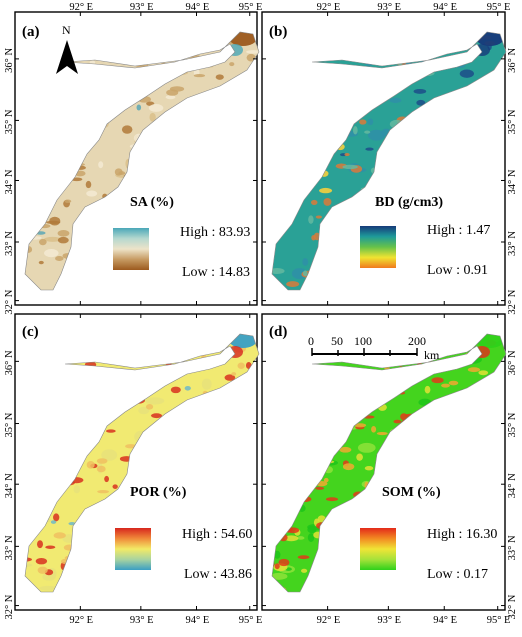 The width and height of the screenshot is (522, 637). What do you see at coordinates (411, 492) in the screenshot?
I see `panel-d-title: SOM (%)` at bounding box center [411, 492].